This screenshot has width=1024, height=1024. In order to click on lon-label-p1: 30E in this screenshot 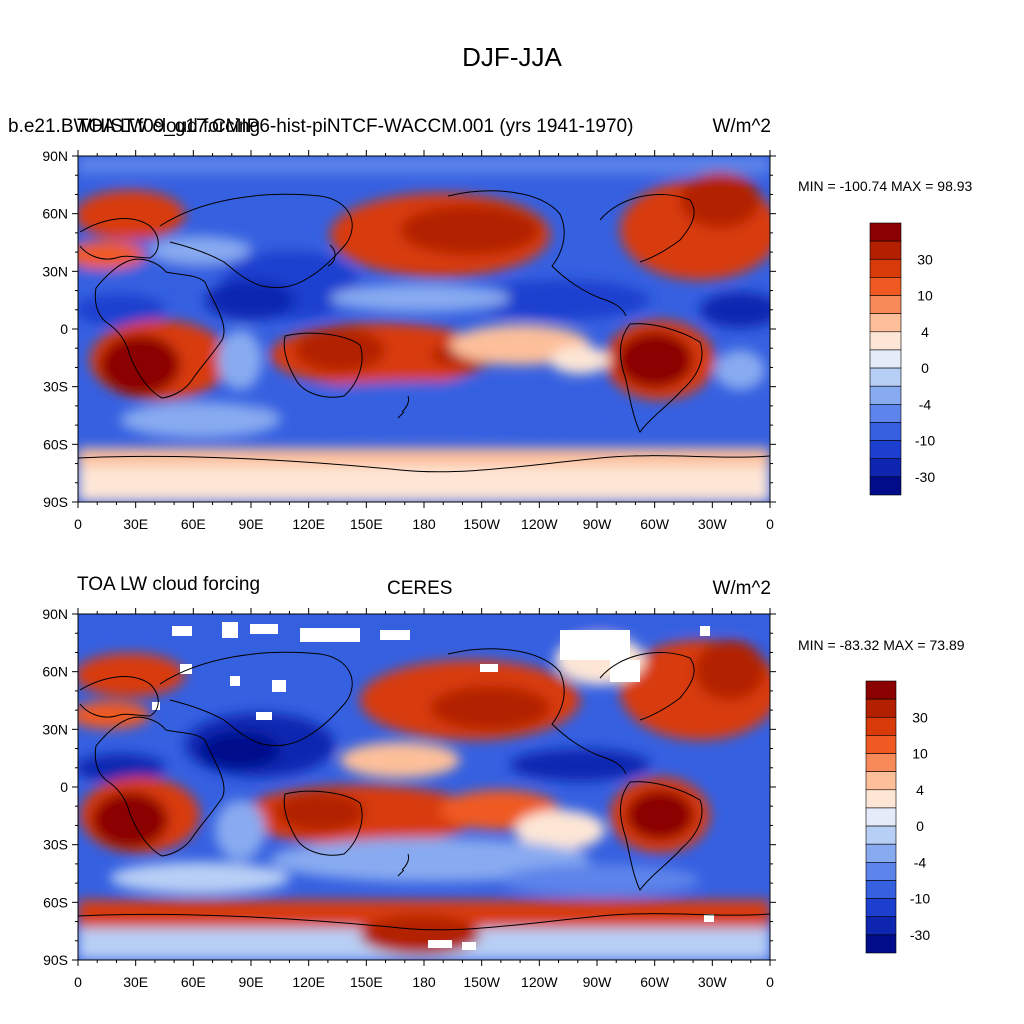, I will do `click(135, 524)`.